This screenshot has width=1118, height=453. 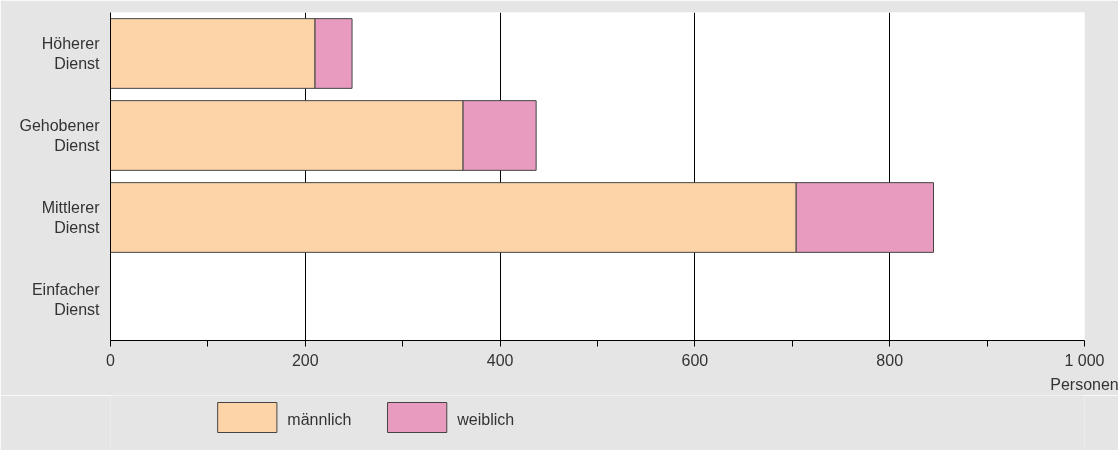 What do you see at coordinates (71, 217) in the screenshot?
I see `y-tick-label: Mittlerer Dienst` at bounding box center [71, 217].